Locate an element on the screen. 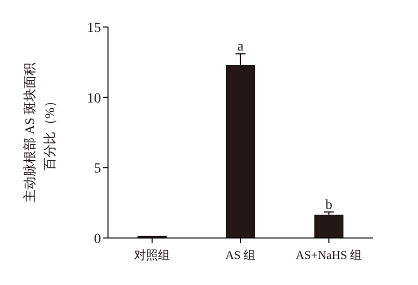 This screenshot has height=285, width=418. y-tick-label: 0 is located at coordinates (97, 239).